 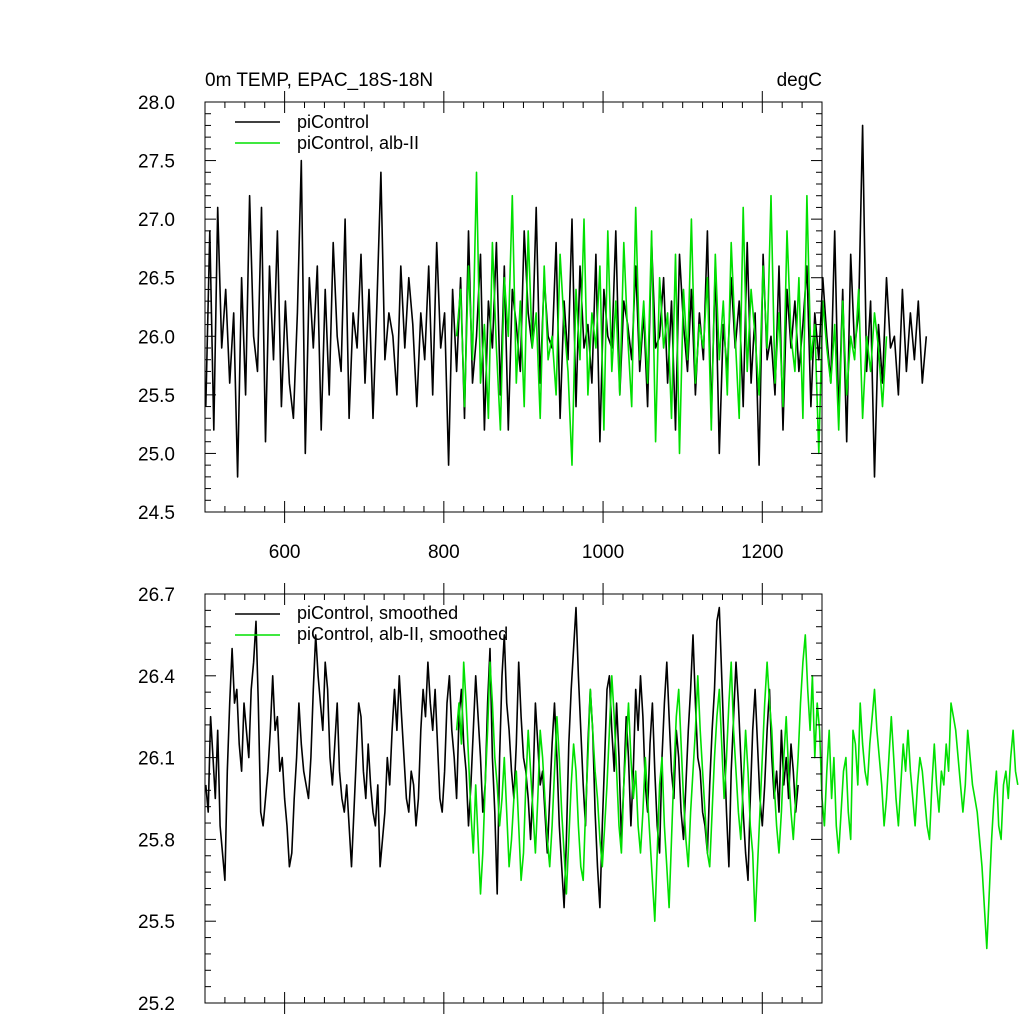 What do you see at coordinates (156, 759) in the screenshot?
I see `y-tick-label: 26.1` at bounding box center [156, 759].